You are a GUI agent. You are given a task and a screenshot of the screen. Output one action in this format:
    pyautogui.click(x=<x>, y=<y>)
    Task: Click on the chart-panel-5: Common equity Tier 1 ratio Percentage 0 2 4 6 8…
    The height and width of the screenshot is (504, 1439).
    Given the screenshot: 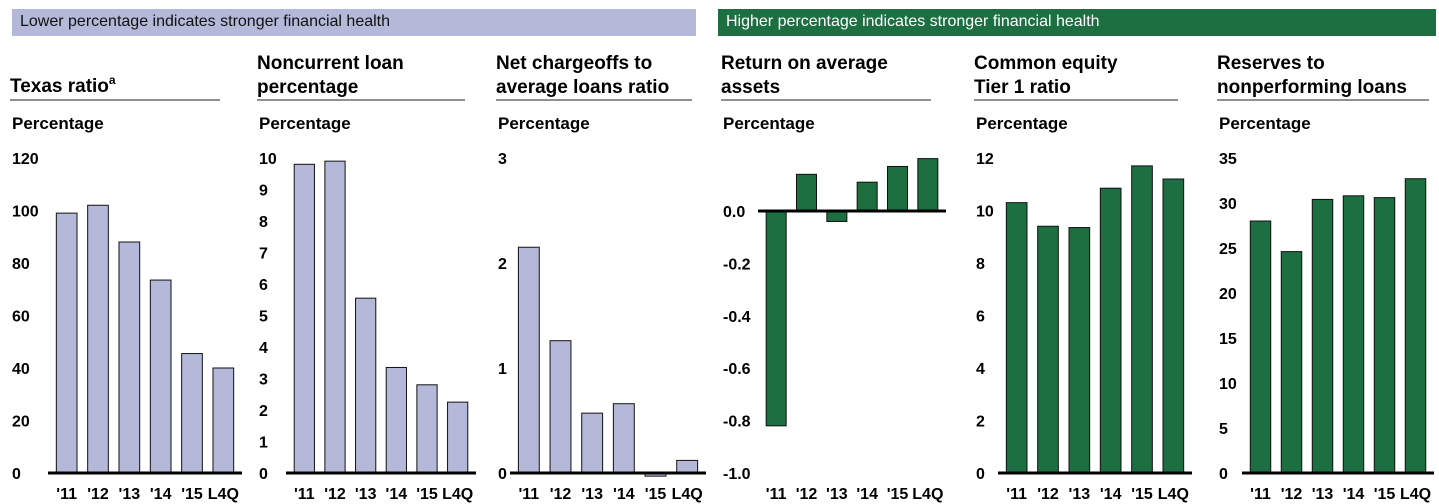 What is the action you would take?
    pyautogui.click(x=1083, y=278)
    